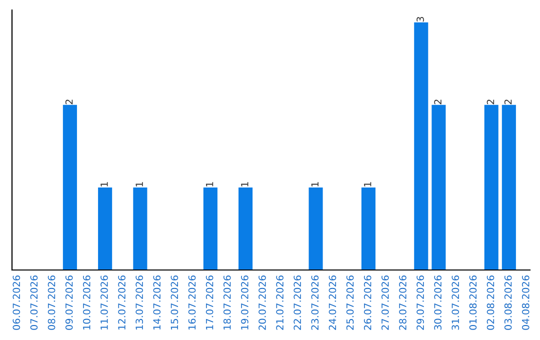  I want to click on x-tick-label: 25.07.2026, so click(350, 302).